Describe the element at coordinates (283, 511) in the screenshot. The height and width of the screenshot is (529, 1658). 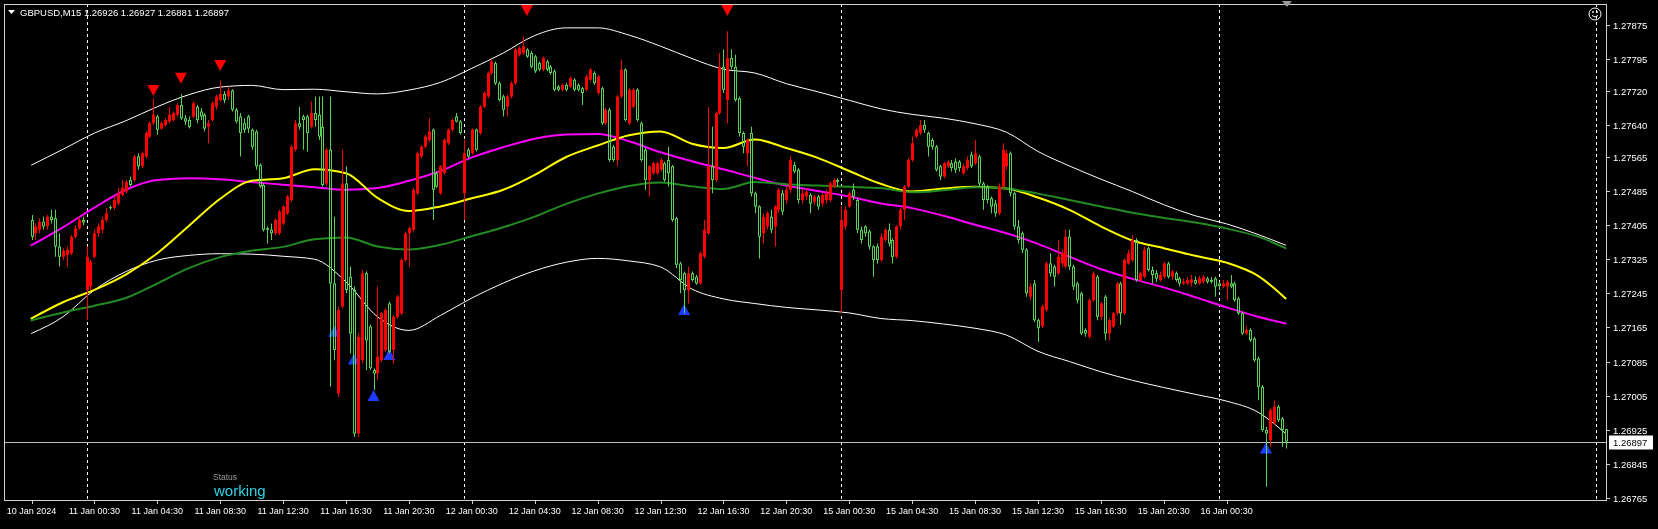
I see `x-tick-label: 11 Jan 12:30` at that location.